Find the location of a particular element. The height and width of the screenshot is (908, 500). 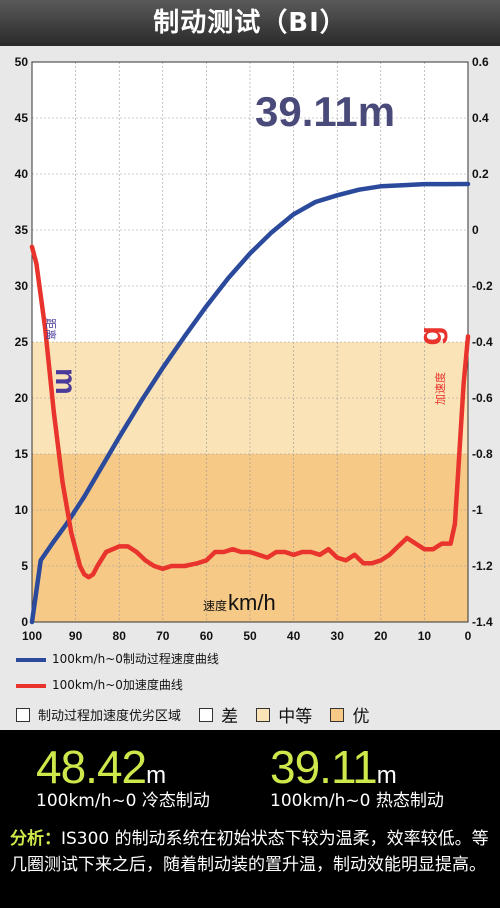

y-left-tick: 15 is located at coordinates (22, 454).